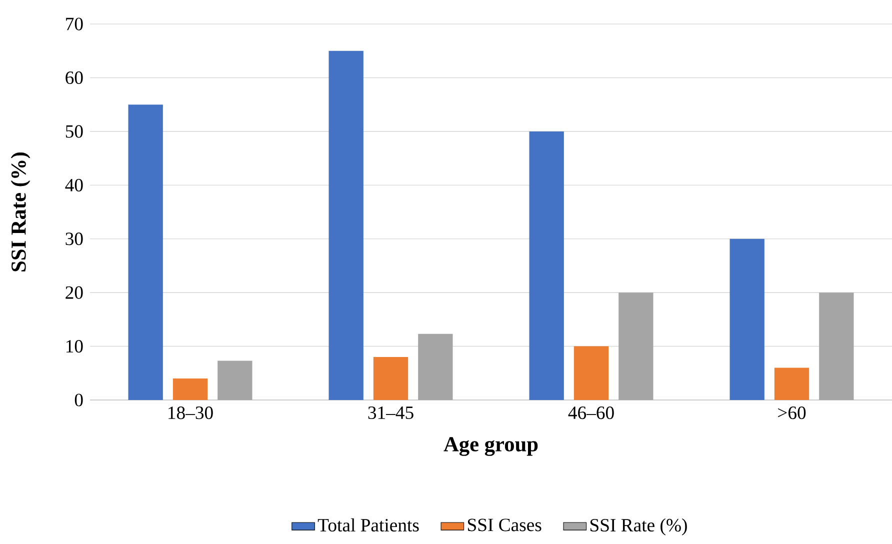 The height and width of the screenshot is (544, 892). What do you see at coordinates (591, 413) in the screenshot?
I see `x-tick-label: 46–60` at bounding box center [591, 413].